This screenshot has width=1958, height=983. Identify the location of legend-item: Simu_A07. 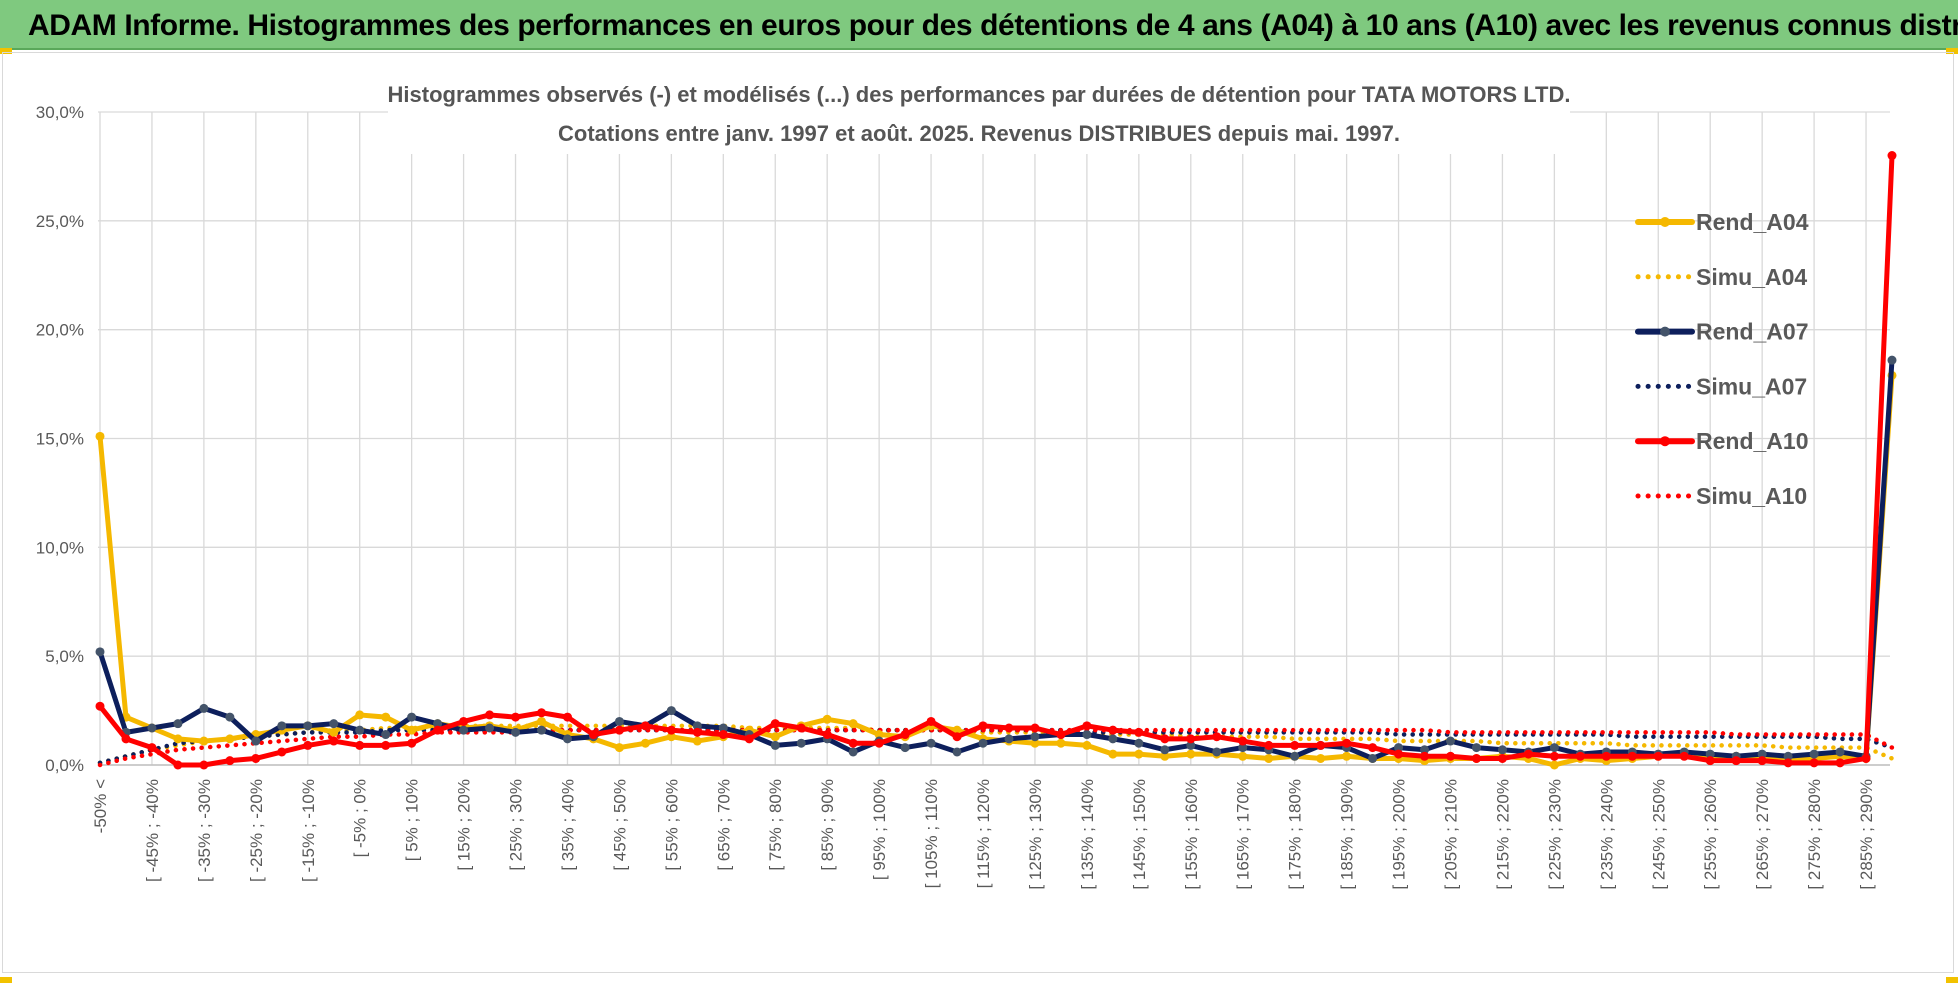
(1721, 386).